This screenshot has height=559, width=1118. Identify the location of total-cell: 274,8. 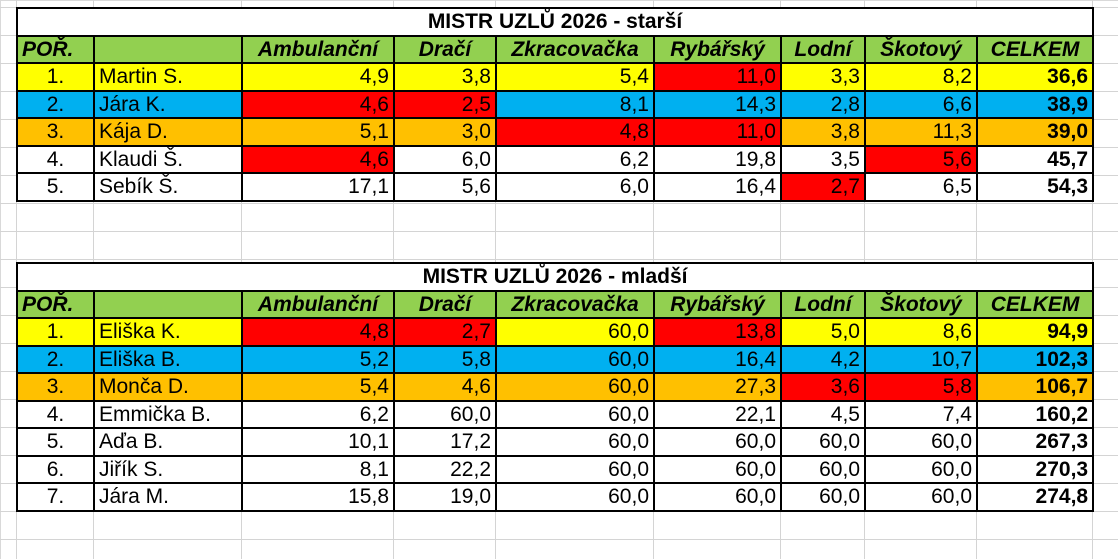
(1035, 497).